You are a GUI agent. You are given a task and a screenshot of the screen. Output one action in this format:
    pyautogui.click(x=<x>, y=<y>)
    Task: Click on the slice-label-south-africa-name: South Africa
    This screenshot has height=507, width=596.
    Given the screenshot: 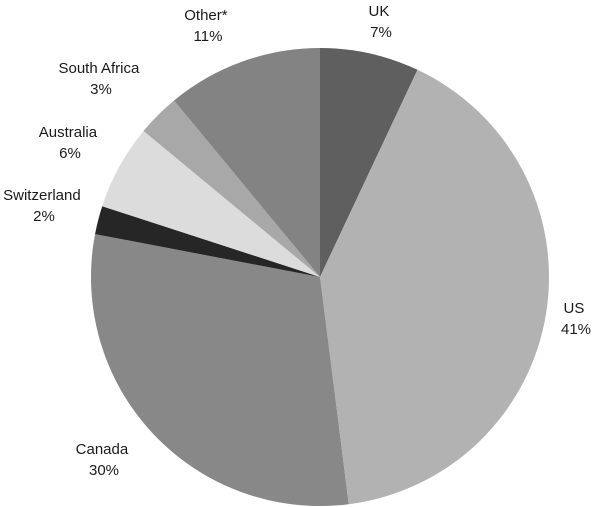 What is the action you would take?
    pyautogui.click(x=99, y=68)
    